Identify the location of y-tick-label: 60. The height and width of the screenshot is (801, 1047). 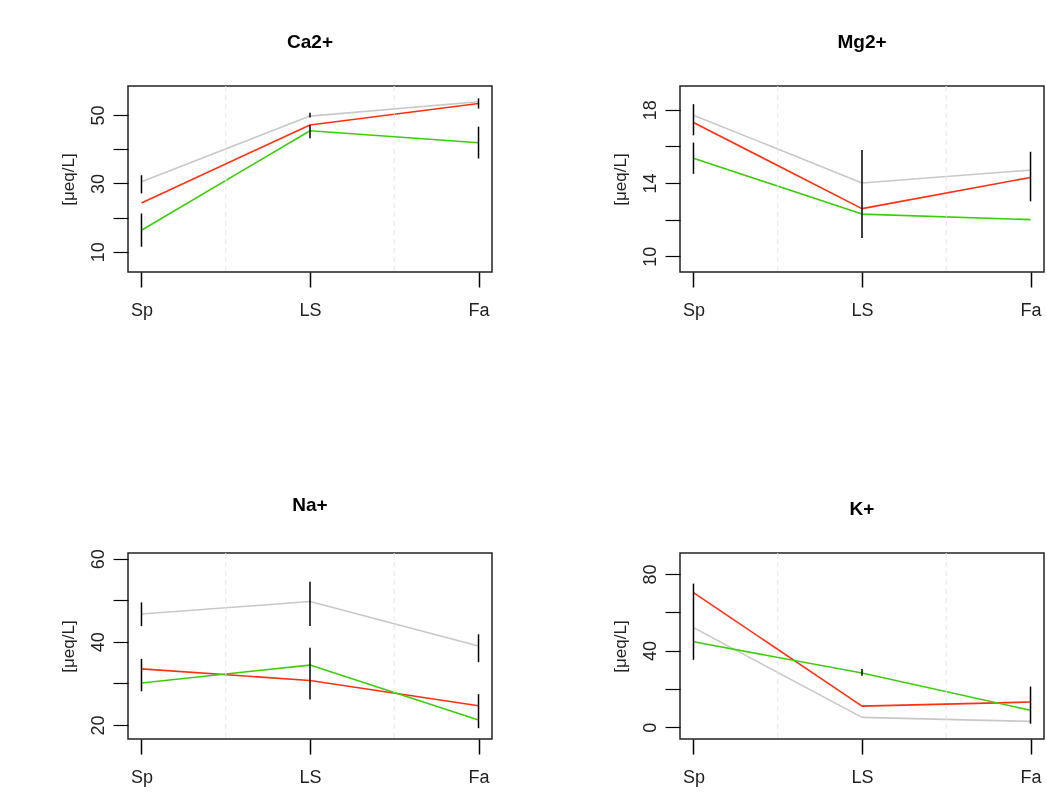
(97, 559).